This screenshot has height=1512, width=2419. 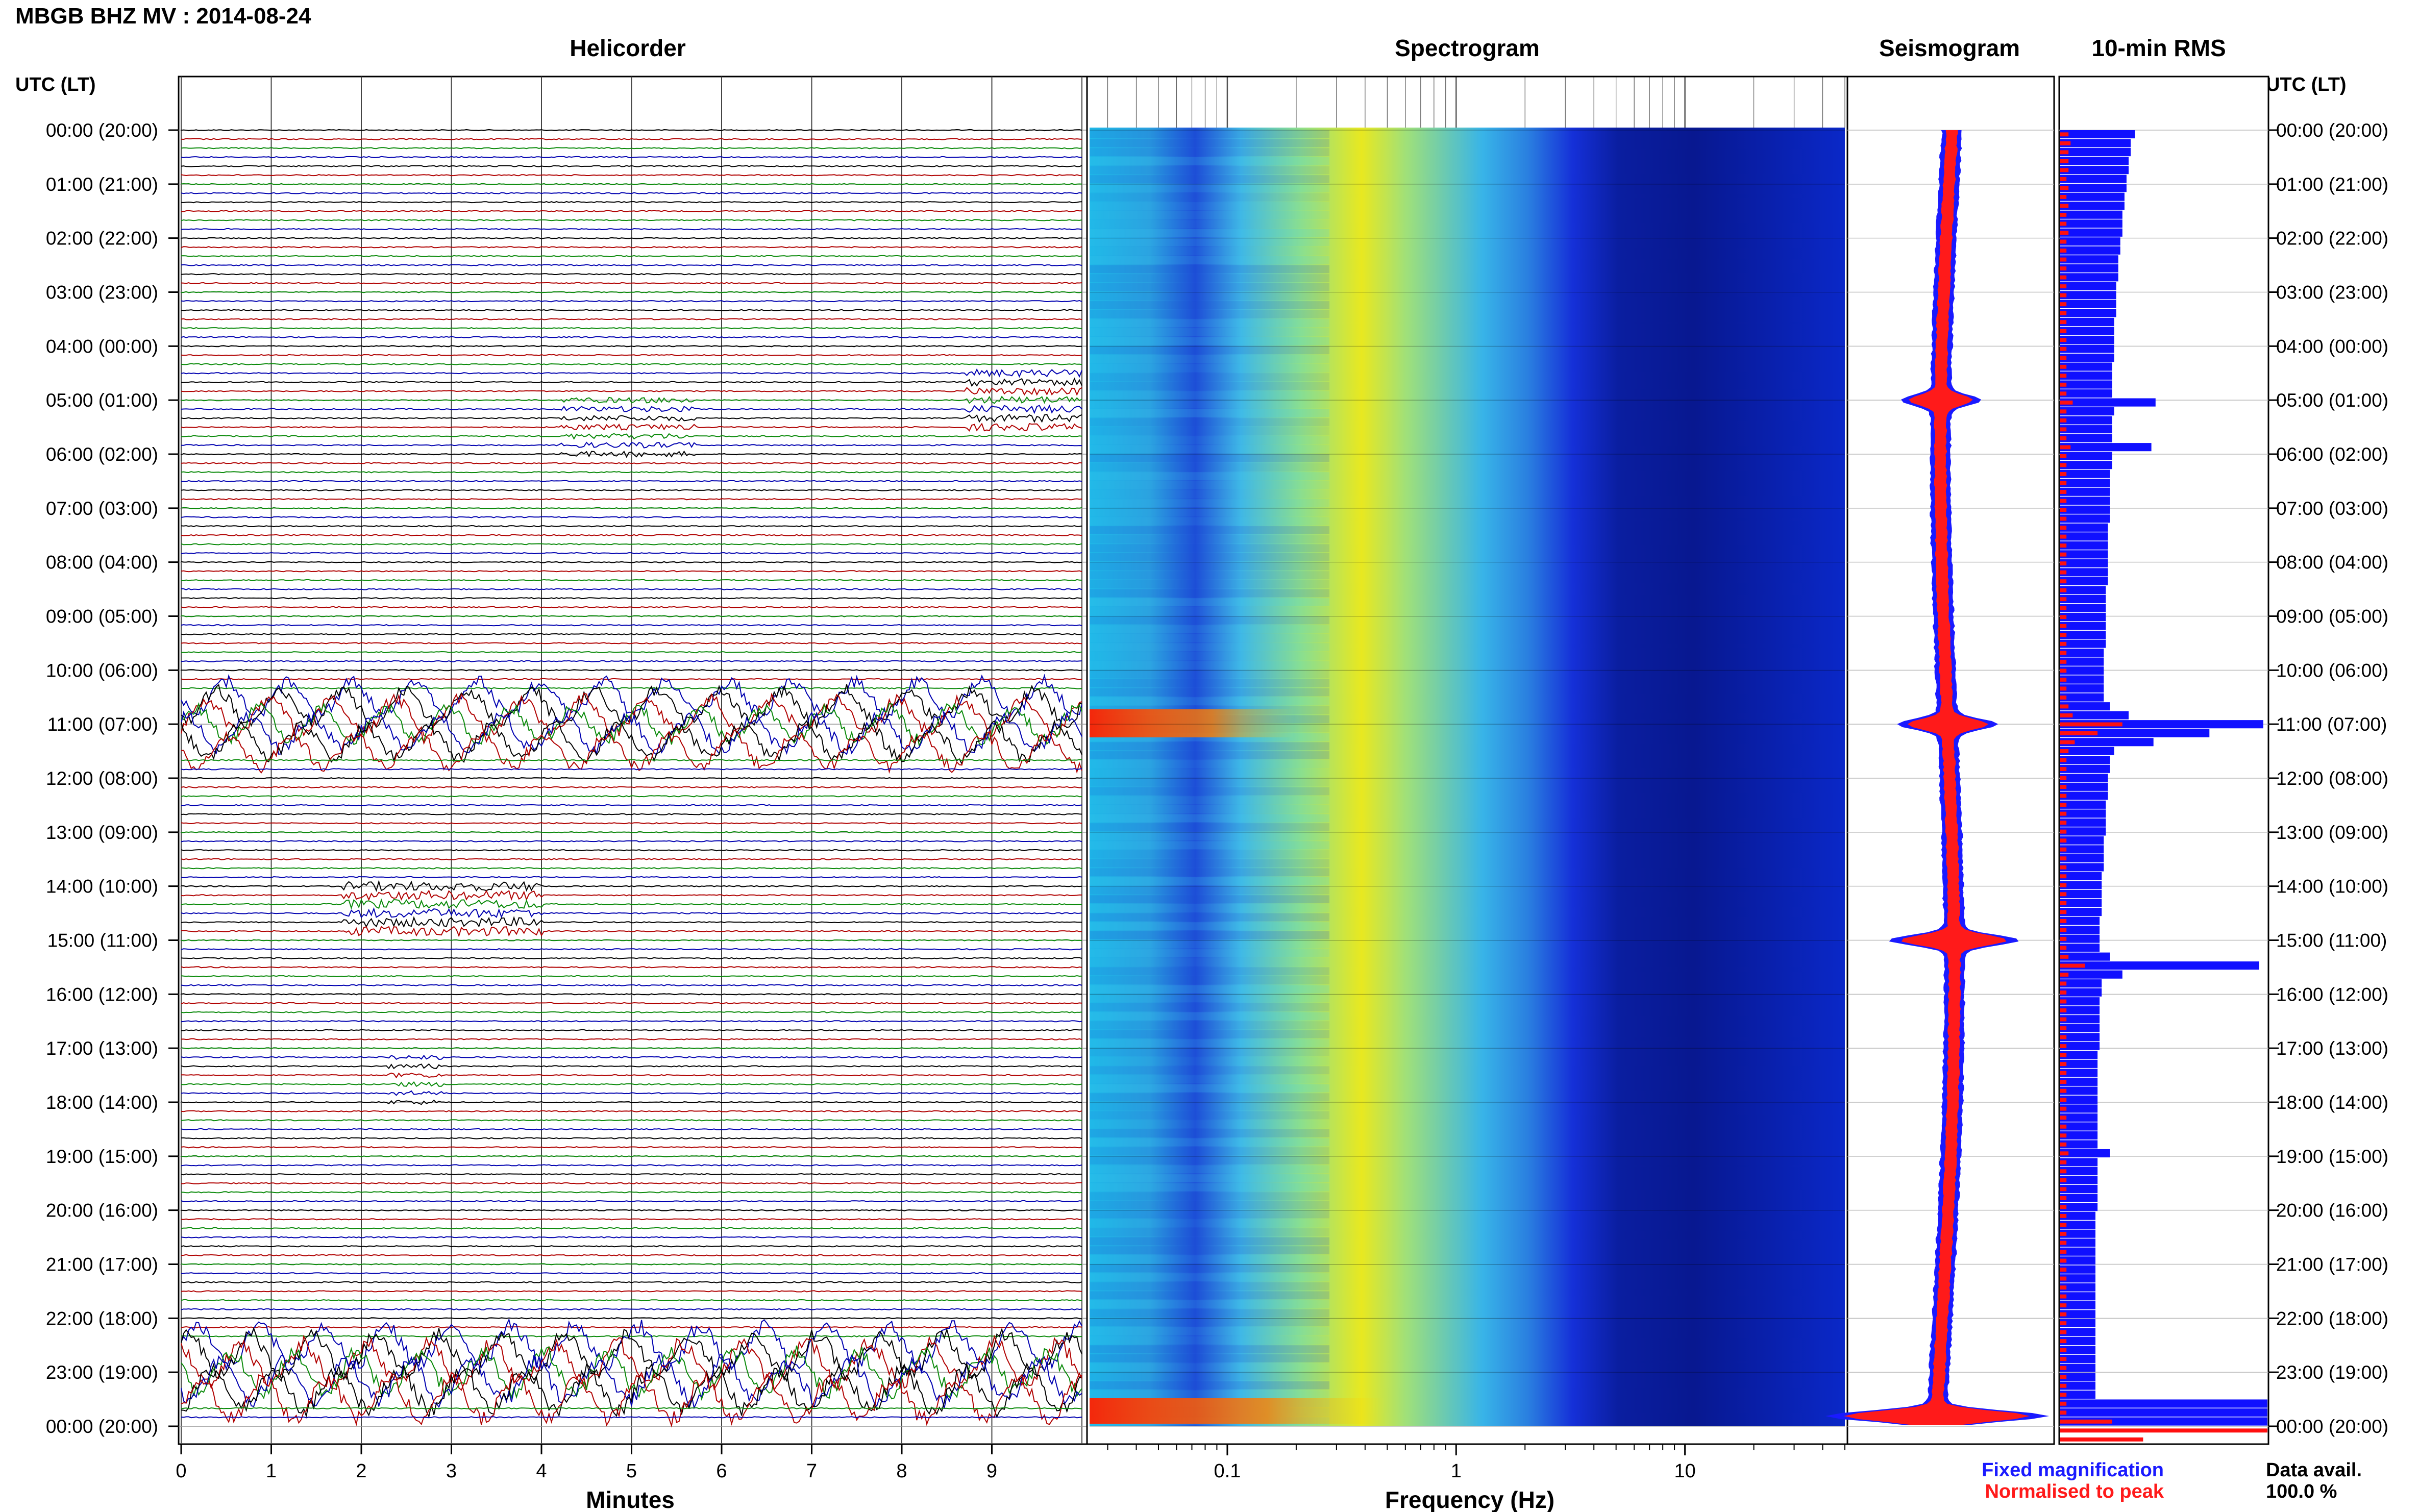 I want to click on minute-tick-label: 9, so click(x=991, y=1471).